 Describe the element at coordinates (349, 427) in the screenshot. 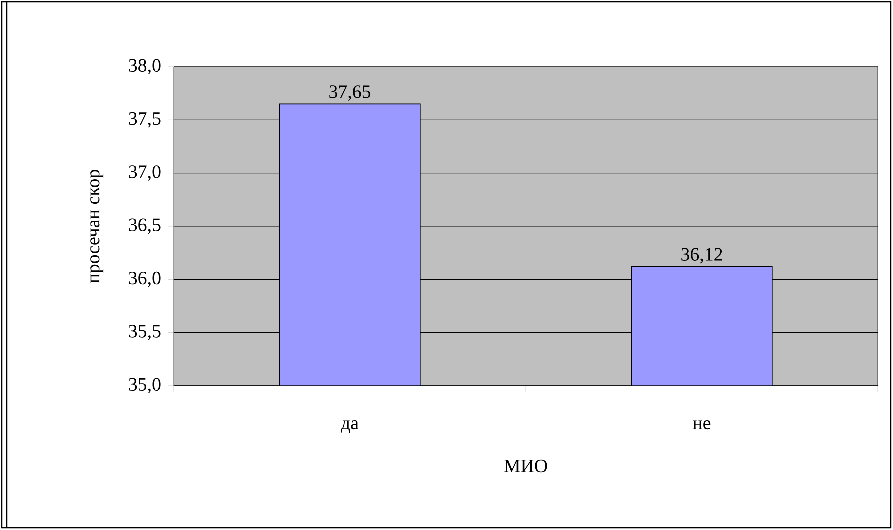

I see `x-tick-label: да` at that location.